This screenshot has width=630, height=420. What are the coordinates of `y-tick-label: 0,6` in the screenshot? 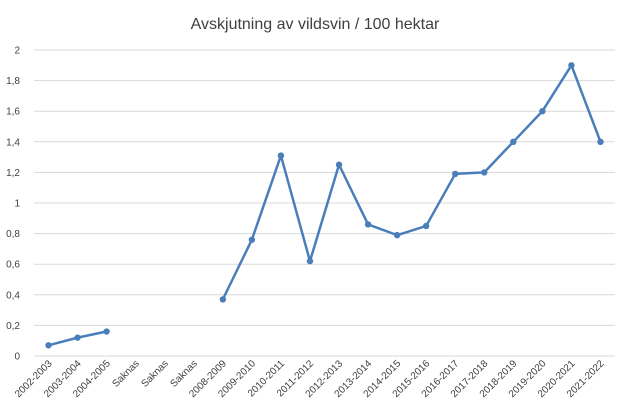 It's located at (13, 265).